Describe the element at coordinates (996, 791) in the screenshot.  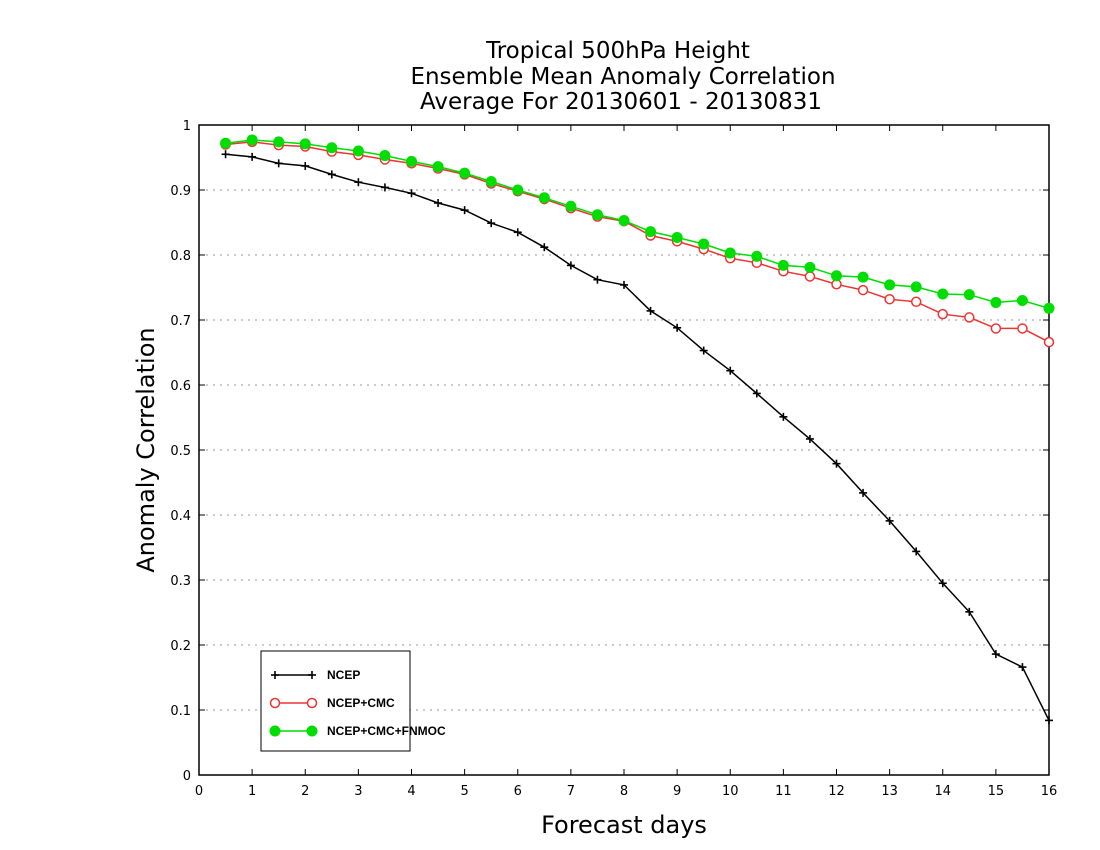
I see `x-tick-label: 15` at that location.